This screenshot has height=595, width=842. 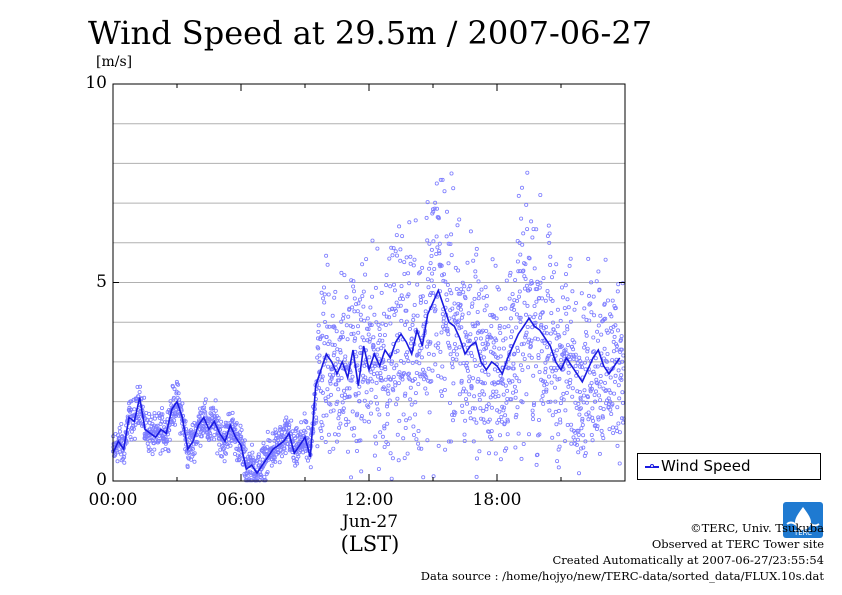 I want to click on logo-text: TERC, so click(x=802, y=533).